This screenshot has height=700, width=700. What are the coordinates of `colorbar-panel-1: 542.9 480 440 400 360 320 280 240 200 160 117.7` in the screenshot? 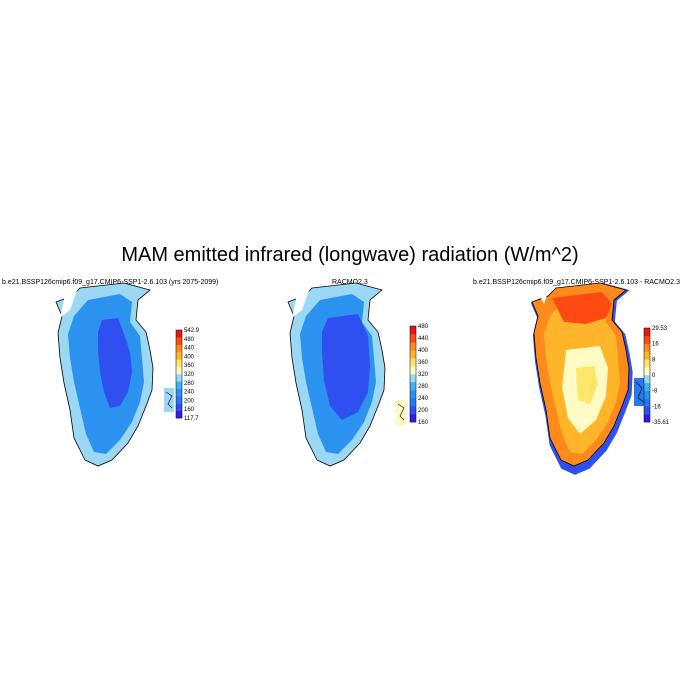 It's located at (187, 375).